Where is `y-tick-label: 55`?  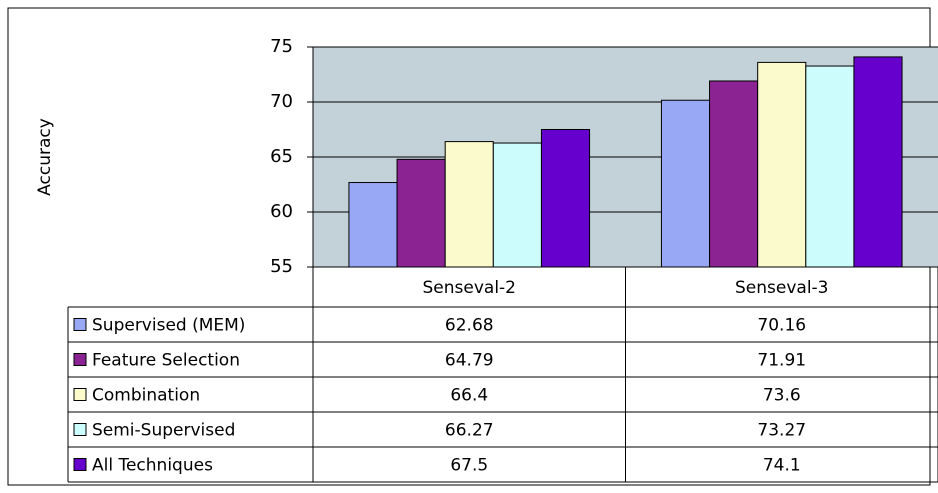 y-tick-label: 55 is located at coordinates (281, 266).